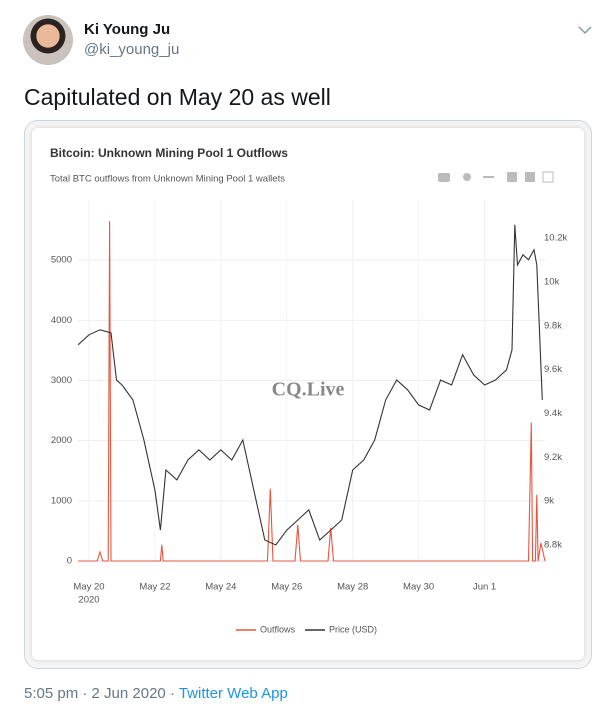 Image resolution: width=614 pixels, height=721 pixels. I want to click on y-tick-label: 5000, so click(61, 260).